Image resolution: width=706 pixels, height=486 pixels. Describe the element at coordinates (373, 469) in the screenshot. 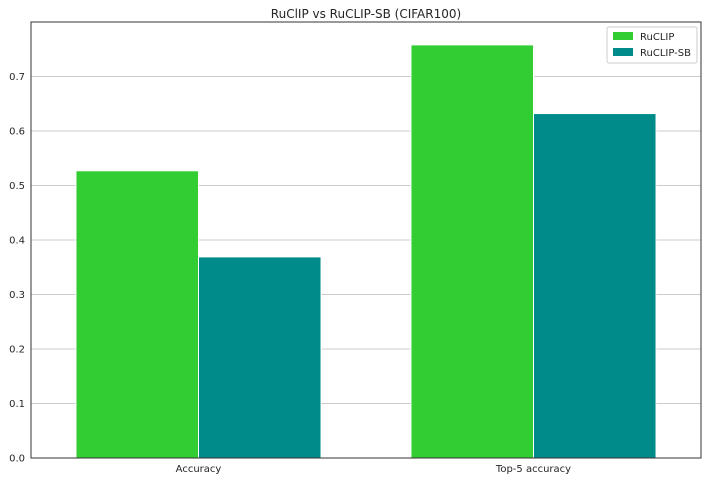

I see `x-axis-ticks: Accuracy Top-5 accuracy` at that location.